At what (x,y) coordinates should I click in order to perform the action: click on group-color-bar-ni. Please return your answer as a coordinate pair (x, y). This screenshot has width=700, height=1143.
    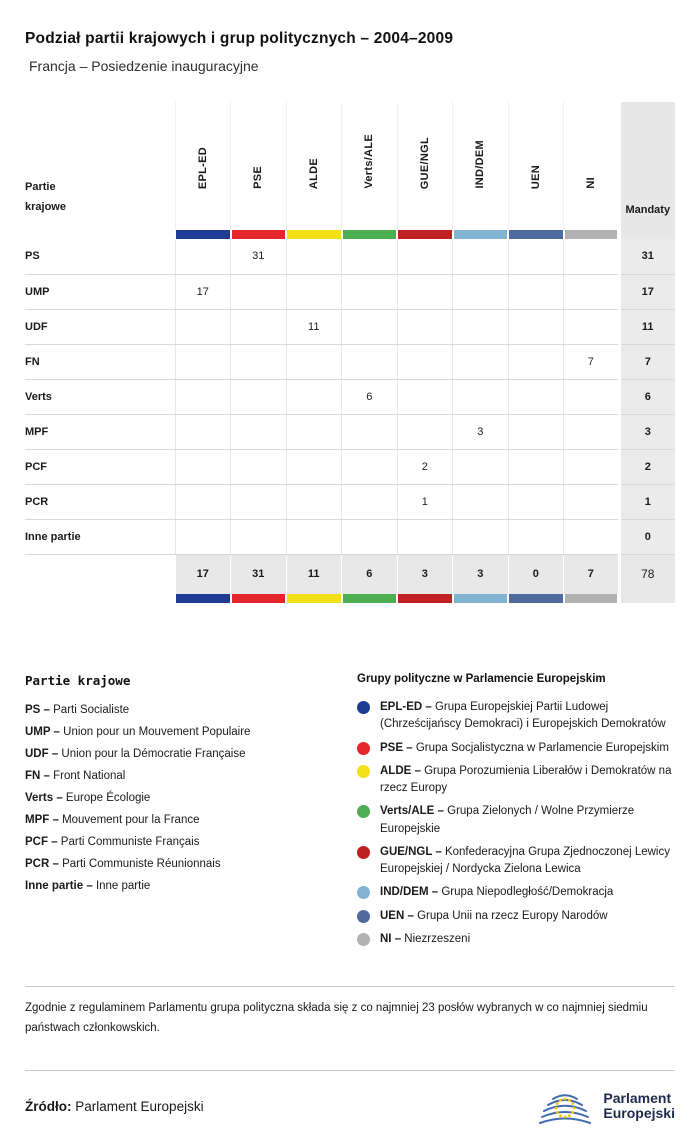
    Looking at the image, I should click on (592, 598).